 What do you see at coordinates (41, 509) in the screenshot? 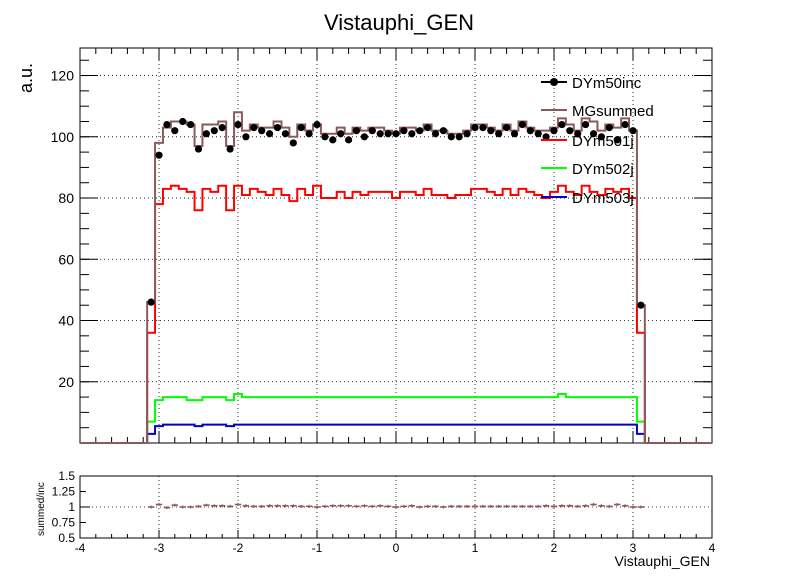
I see `ratio-y-axis-label: summed/inc` at bounding box center [41, 509].